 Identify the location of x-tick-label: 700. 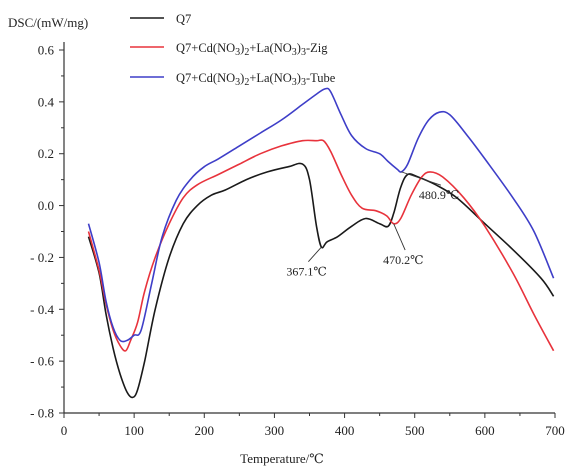
(555, 430).